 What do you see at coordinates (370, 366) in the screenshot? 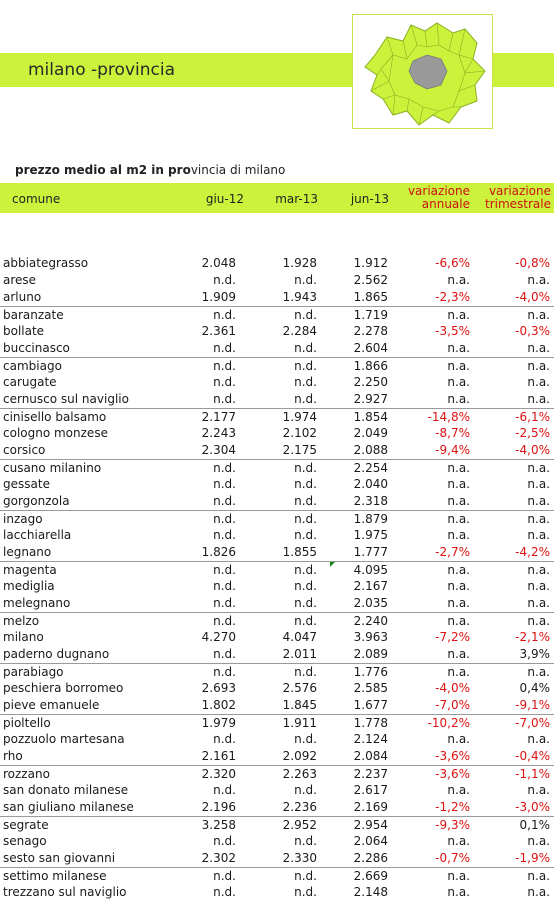
I see `cell-jun13: 1.866` at bounding box center [370, 366].